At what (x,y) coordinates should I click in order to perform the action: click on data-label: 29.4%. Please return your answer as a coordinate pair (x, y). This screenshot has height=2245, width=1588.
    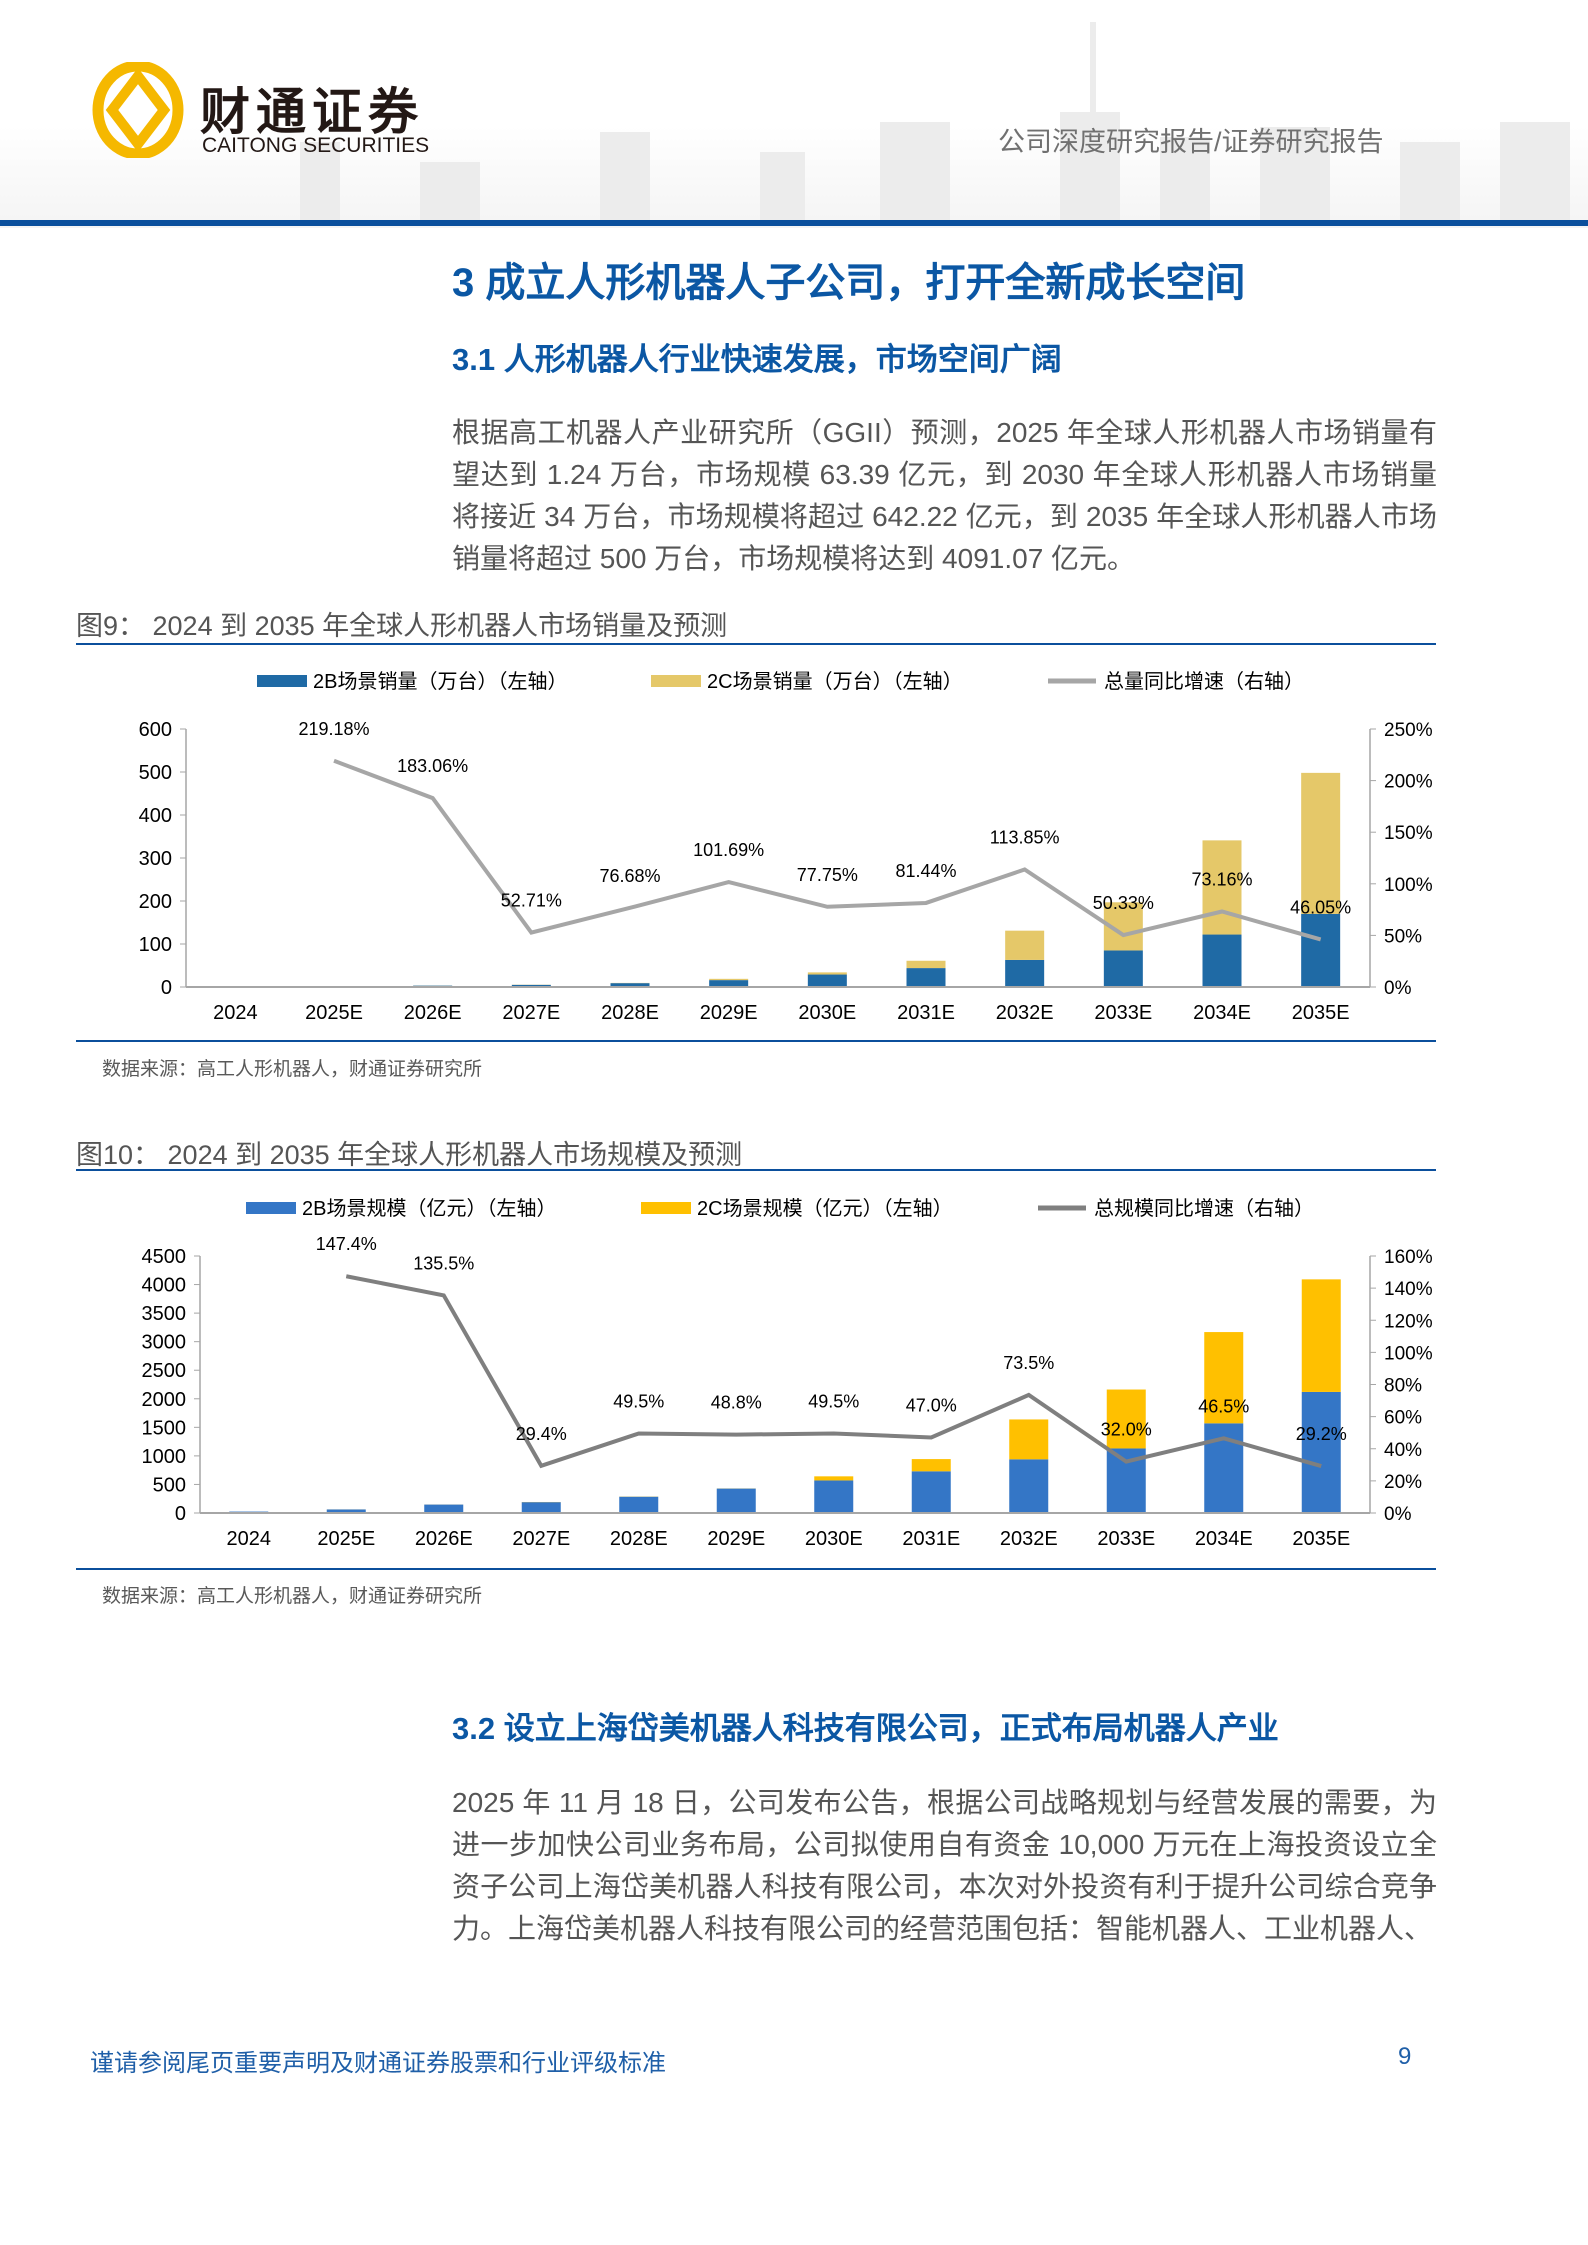
    Looking at the image, I should click on (541, 1434).